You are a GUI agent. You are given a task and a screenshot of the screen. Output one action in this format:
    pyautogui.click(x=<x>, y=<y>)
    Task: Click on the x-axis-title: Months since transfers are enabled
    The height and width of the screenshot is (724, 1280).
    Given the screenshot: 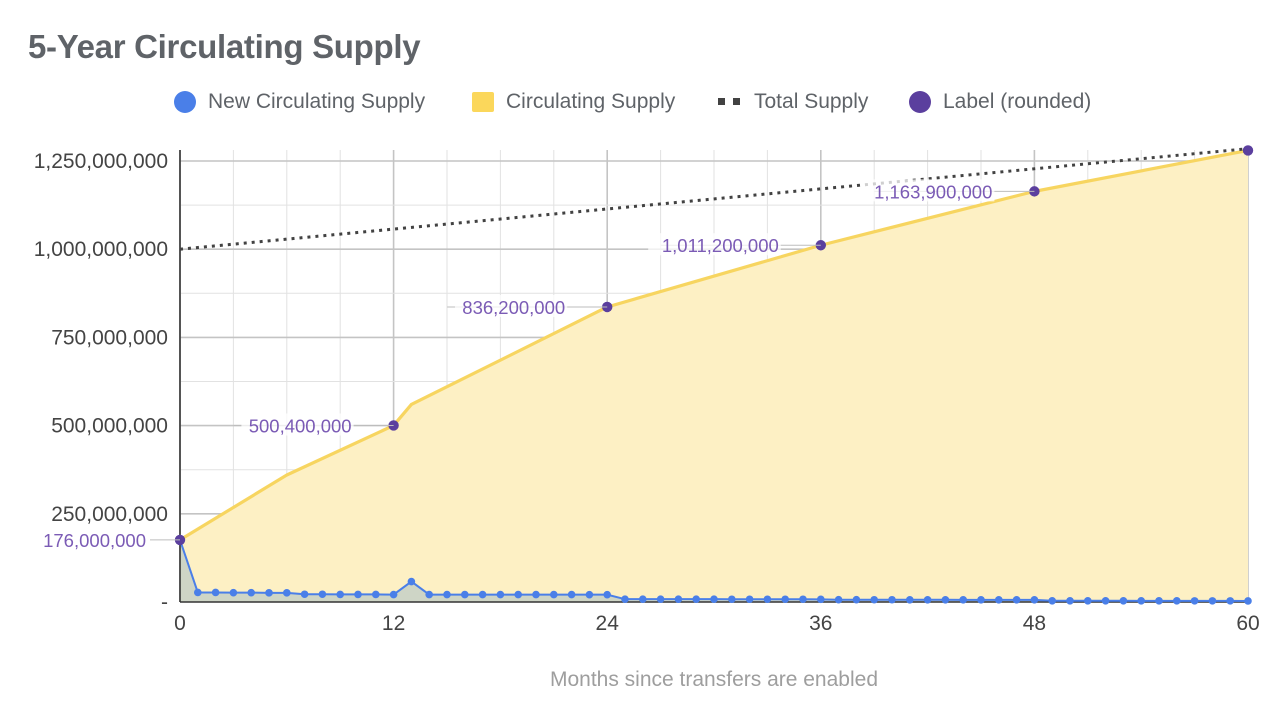 What is the action you would take?
    pyautogui.click(x=713, y=679)
    